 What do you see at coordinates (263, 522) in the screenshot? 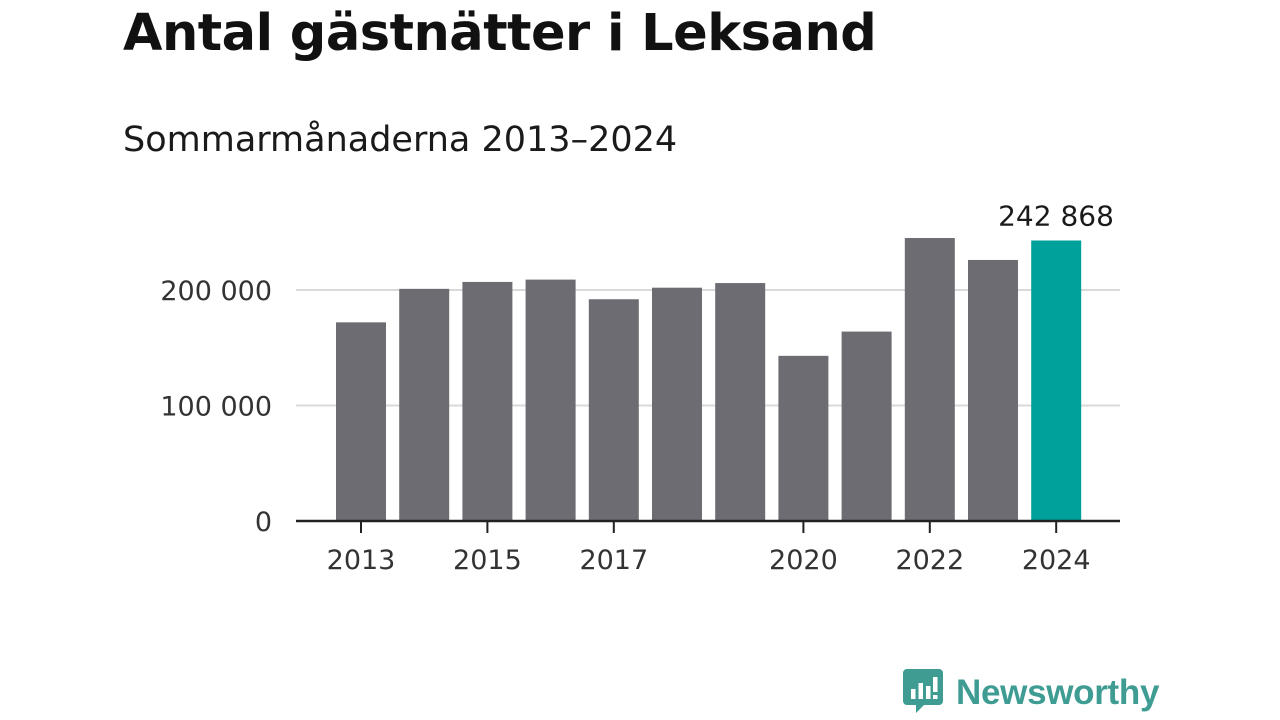
I see `y-tick-label: 0` at bounding box center [263, 522].